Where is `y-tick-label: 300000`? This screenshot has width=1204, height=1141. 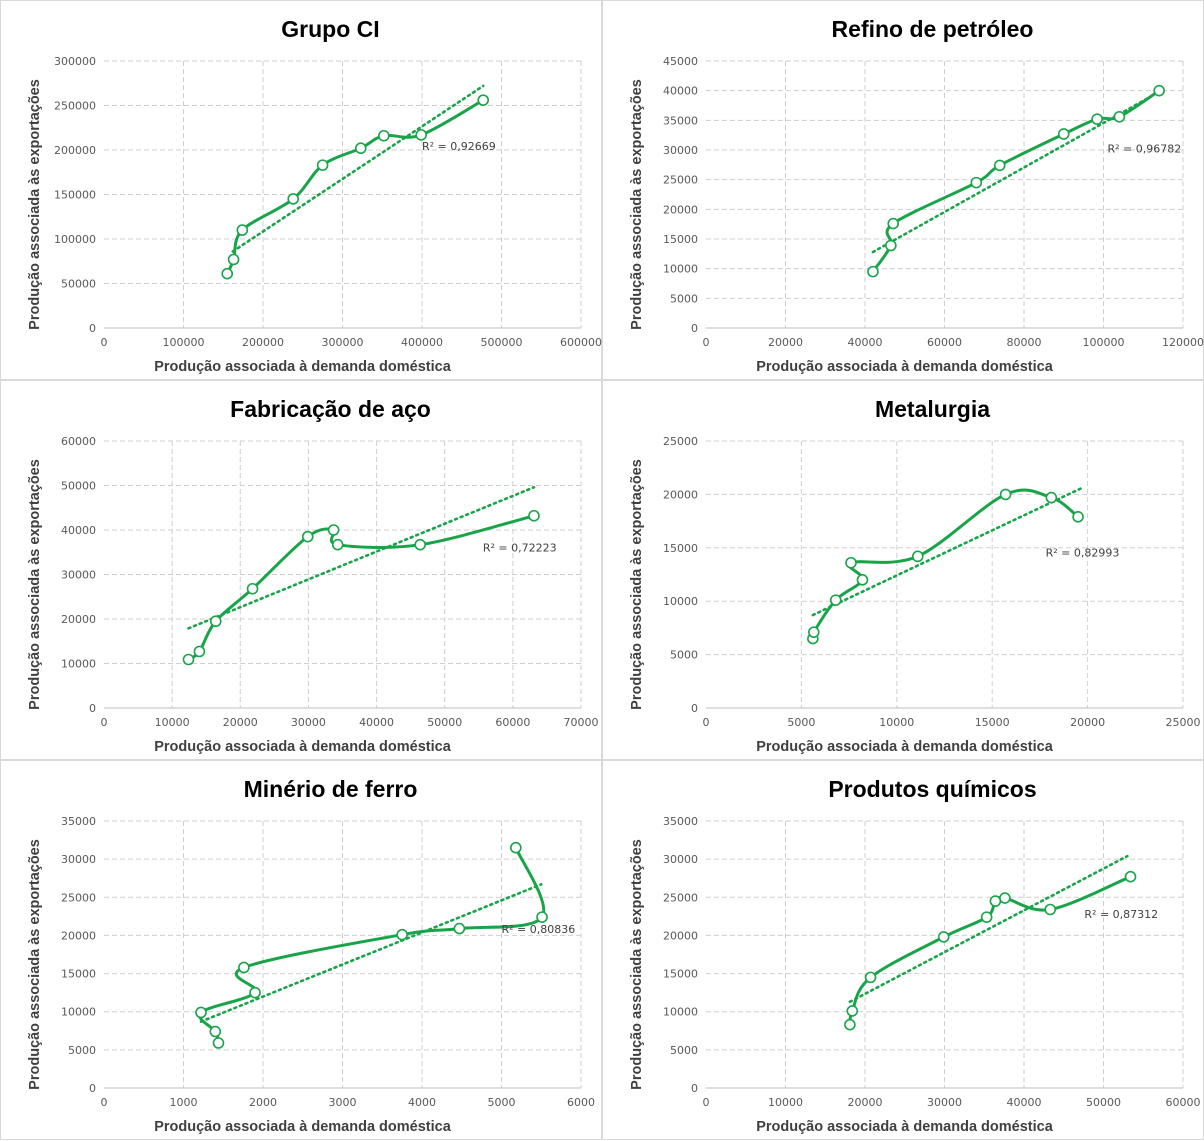
y-tick-label: 300000 is located at coordinates (75, 61).